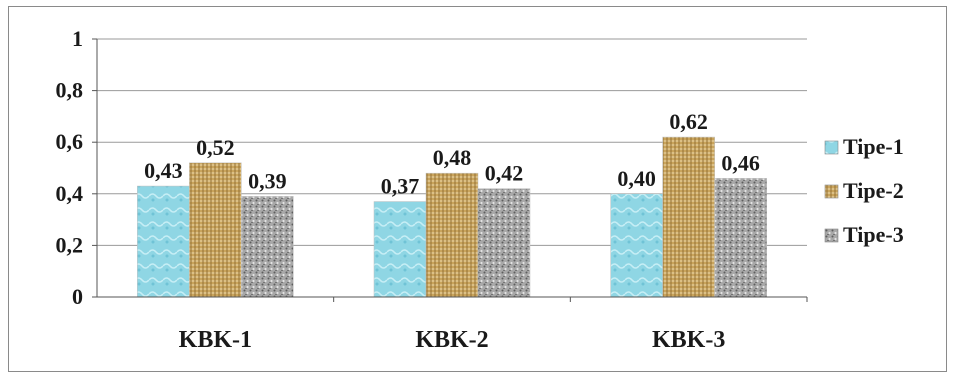  I want to click on data-label: 0,46, so click(740, 162).